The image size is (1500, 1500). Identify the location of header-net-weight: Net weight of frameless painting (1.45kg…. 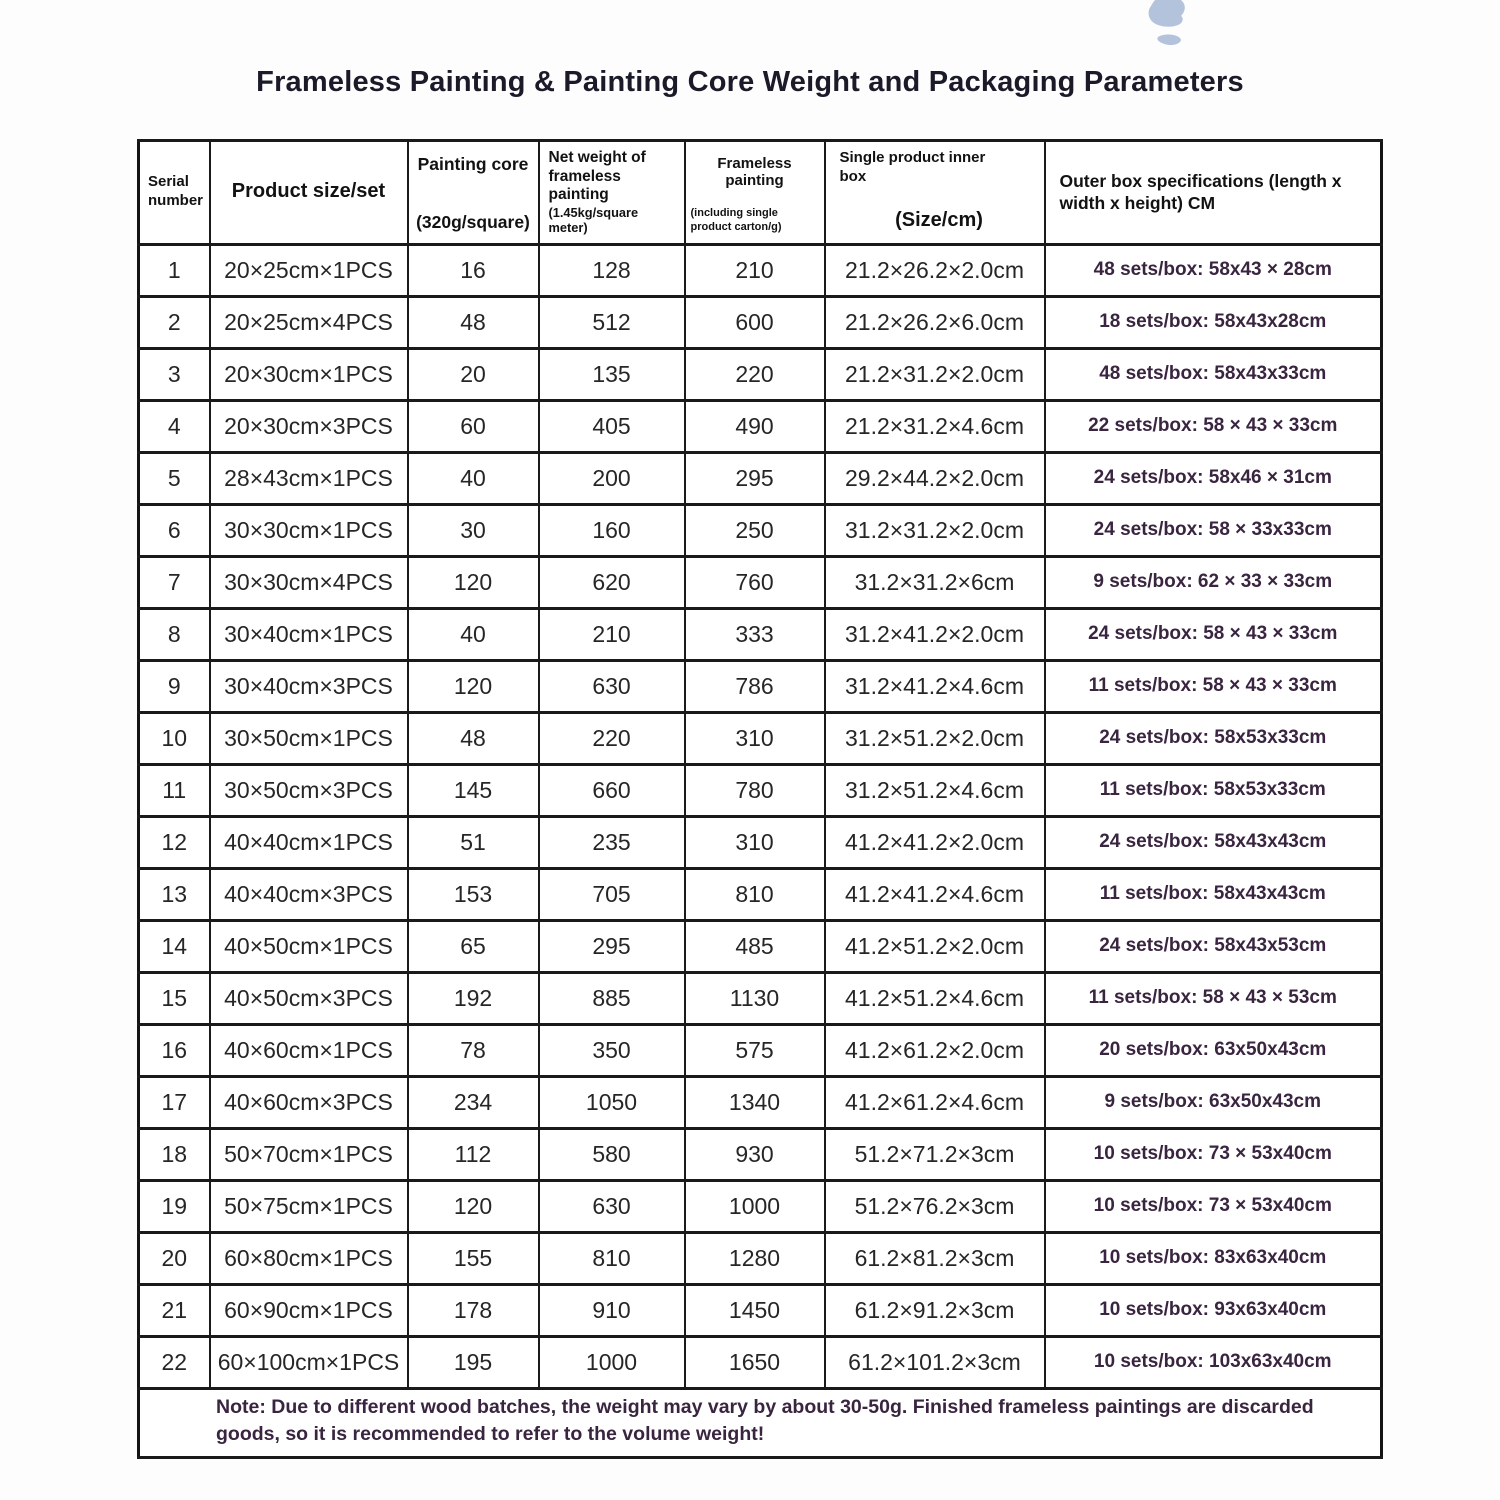
(611, 192).